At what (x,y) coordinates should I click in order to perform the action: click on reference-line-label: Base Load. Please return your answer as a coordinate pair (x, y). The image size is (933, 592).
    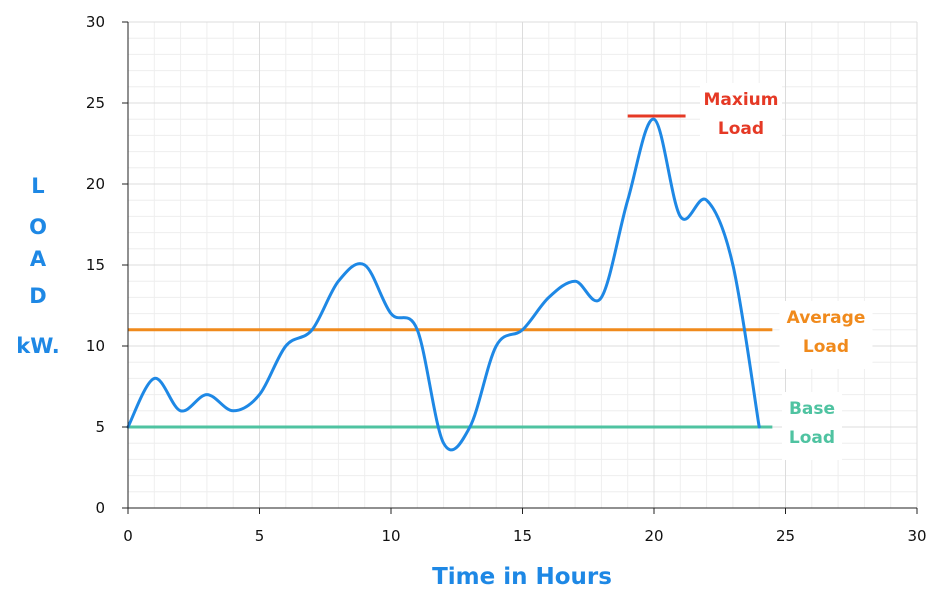
    Looking at the image, I should click on (812, 426).